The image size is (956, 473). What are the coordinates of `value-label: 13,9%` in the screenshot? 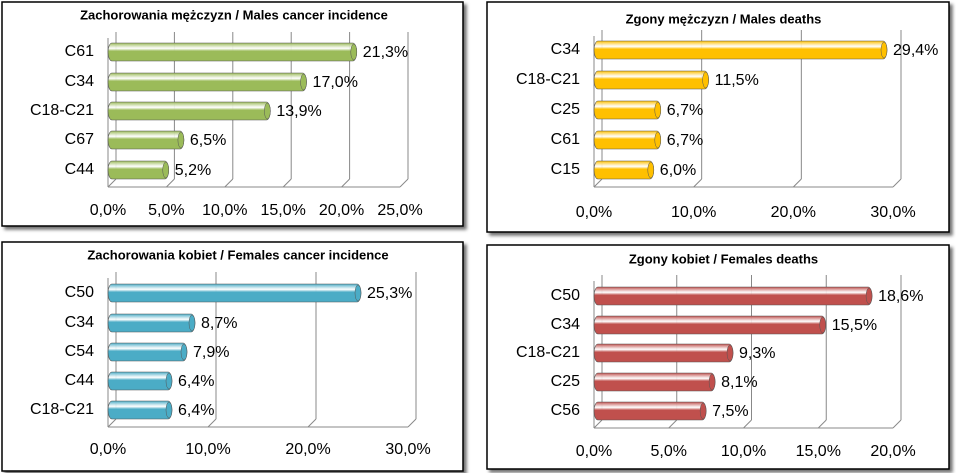 It's located at (298, 111).